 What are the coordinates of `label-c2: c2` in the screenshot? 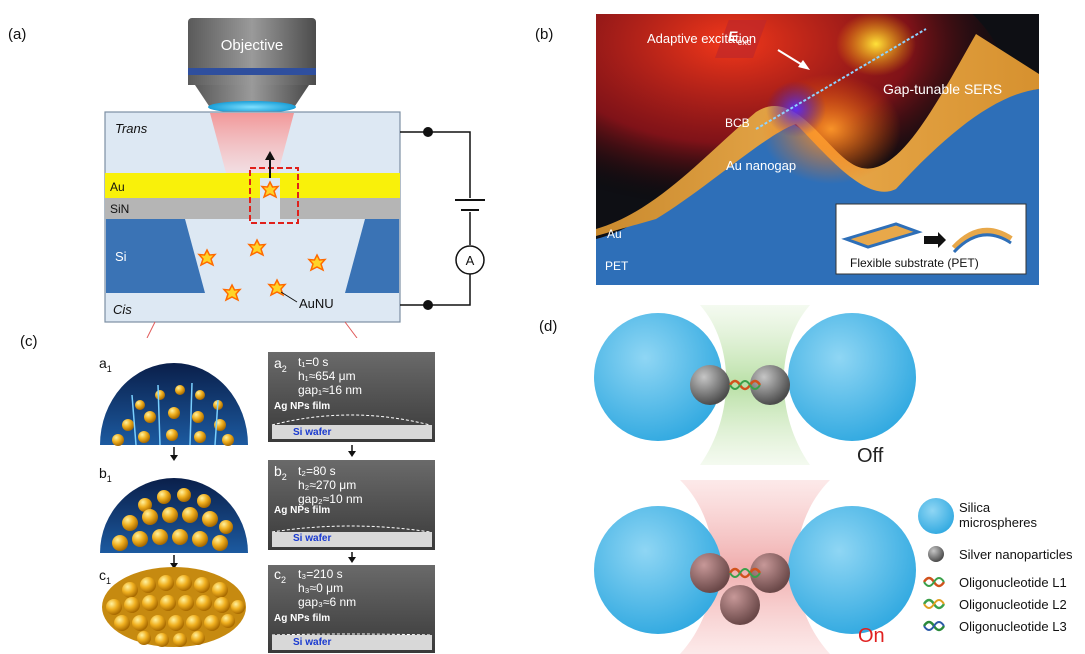 It's located at (280, 577).